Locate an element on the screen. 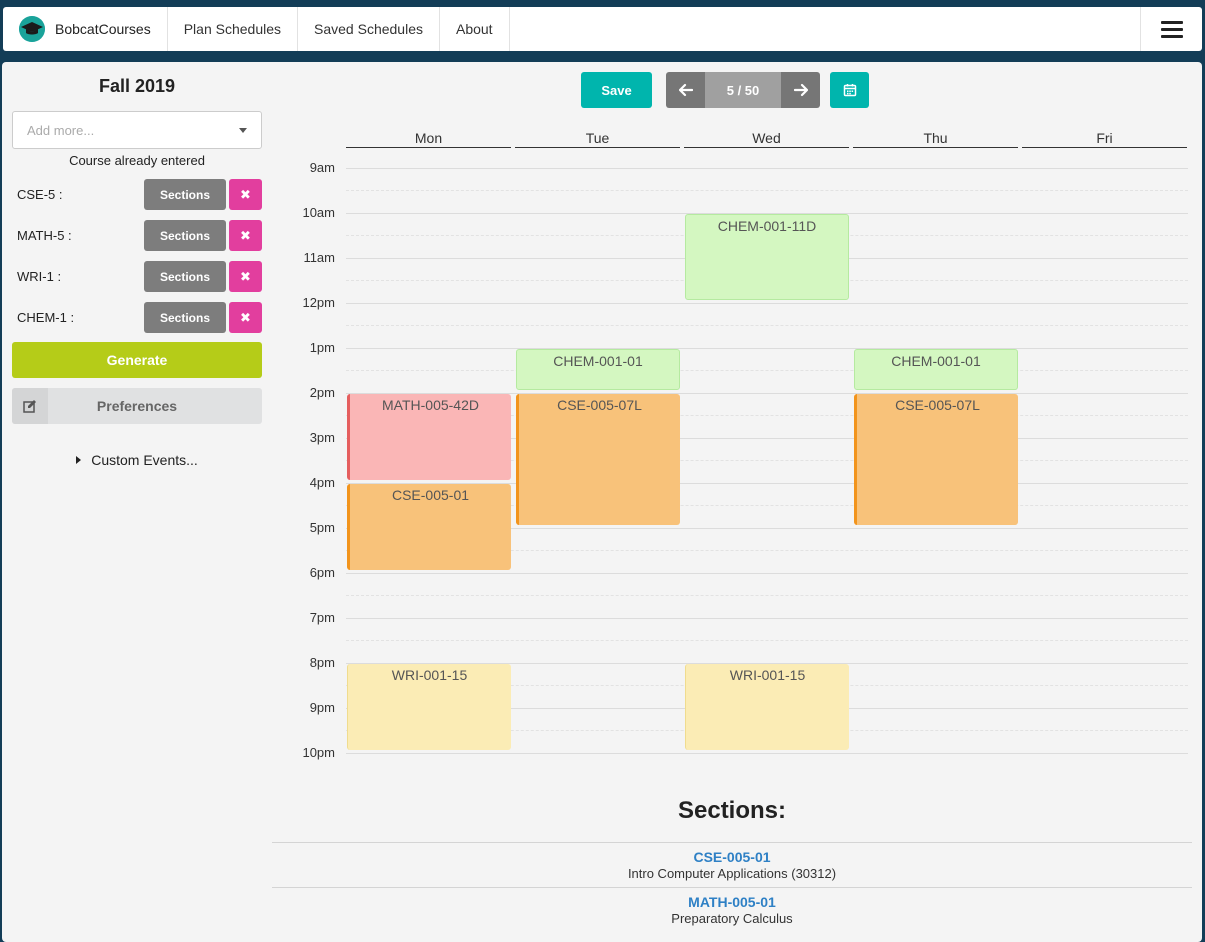 The width and height of the screenshot is (1205, 942). calendar-event: CSE-005-01 is located at coordinates (429, 527).